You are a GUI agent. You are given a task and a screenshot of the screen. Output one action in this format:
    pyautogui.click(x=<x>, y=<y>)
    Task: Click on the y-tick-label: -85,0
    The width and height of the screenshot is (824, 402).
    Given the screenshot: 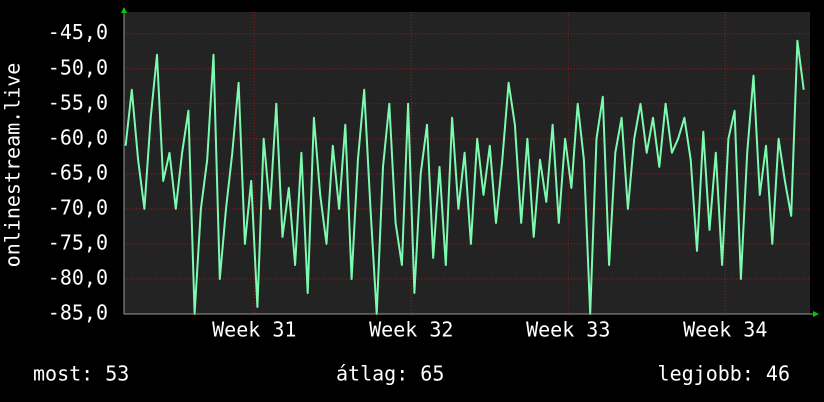 What is the action you would take?
    pyautogui.click(x=78, y=313)
    